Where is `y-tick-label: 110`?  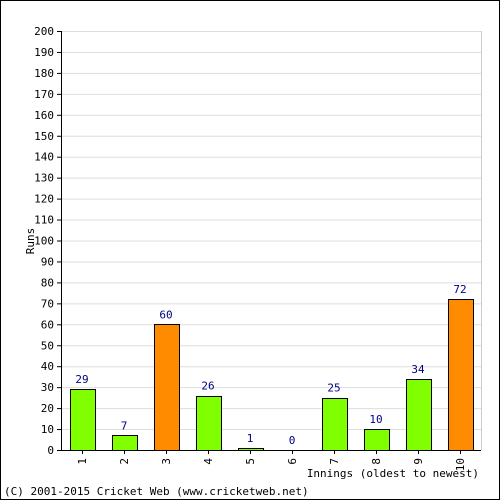 y-tick-label: 110 is located at coordinates (44, 220).